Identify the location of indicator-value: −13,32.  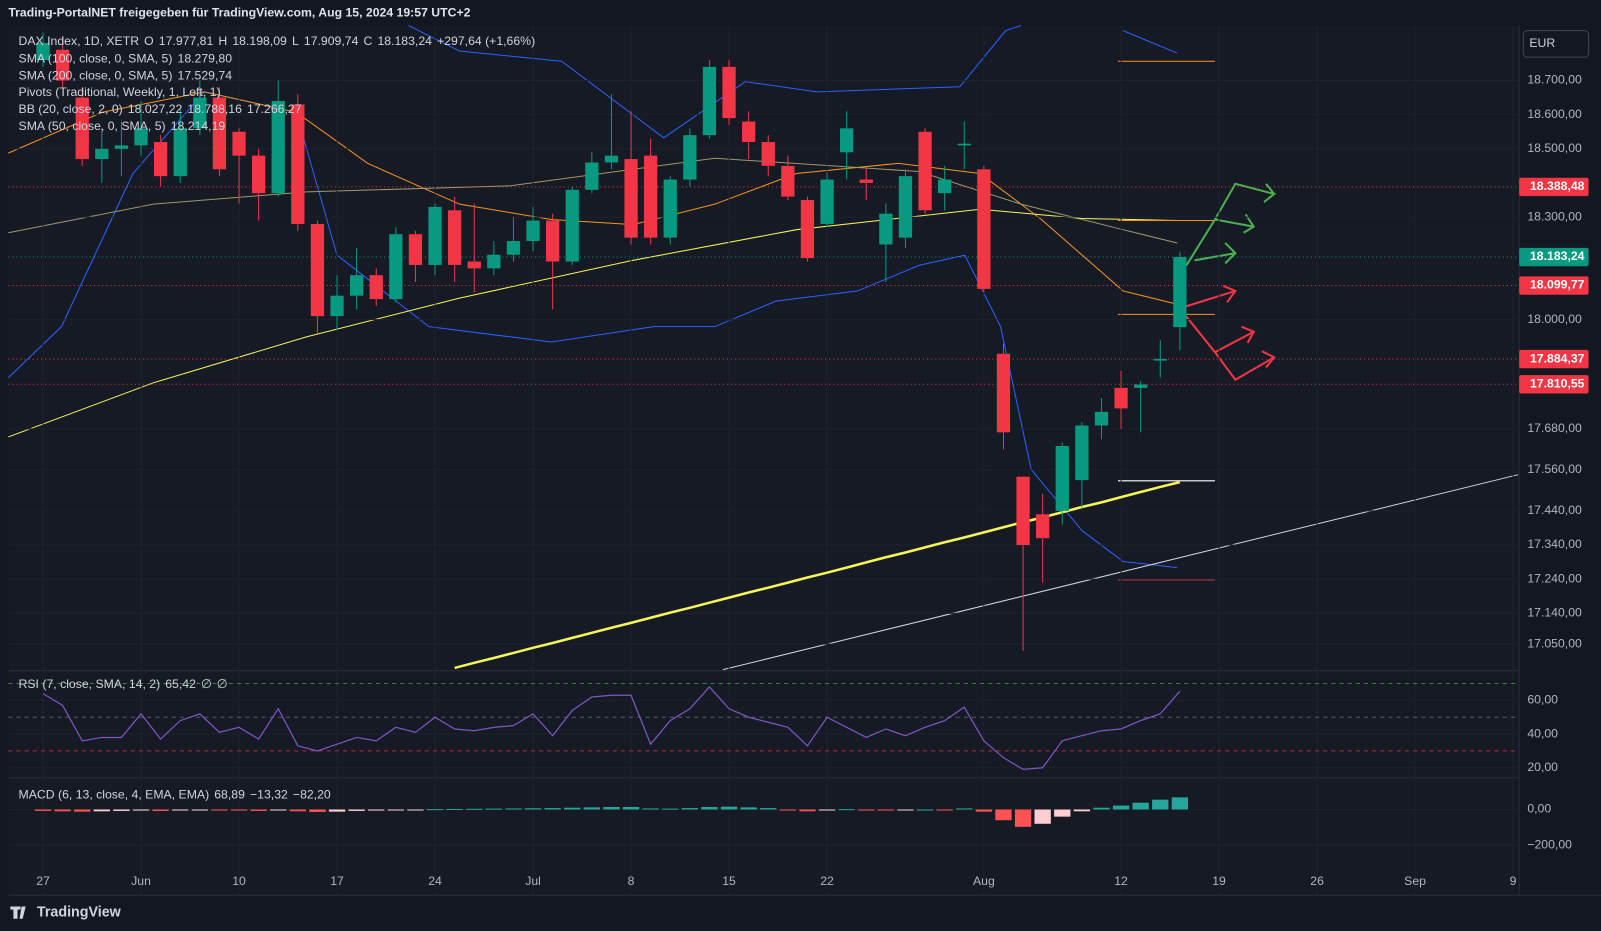
(269, 794).